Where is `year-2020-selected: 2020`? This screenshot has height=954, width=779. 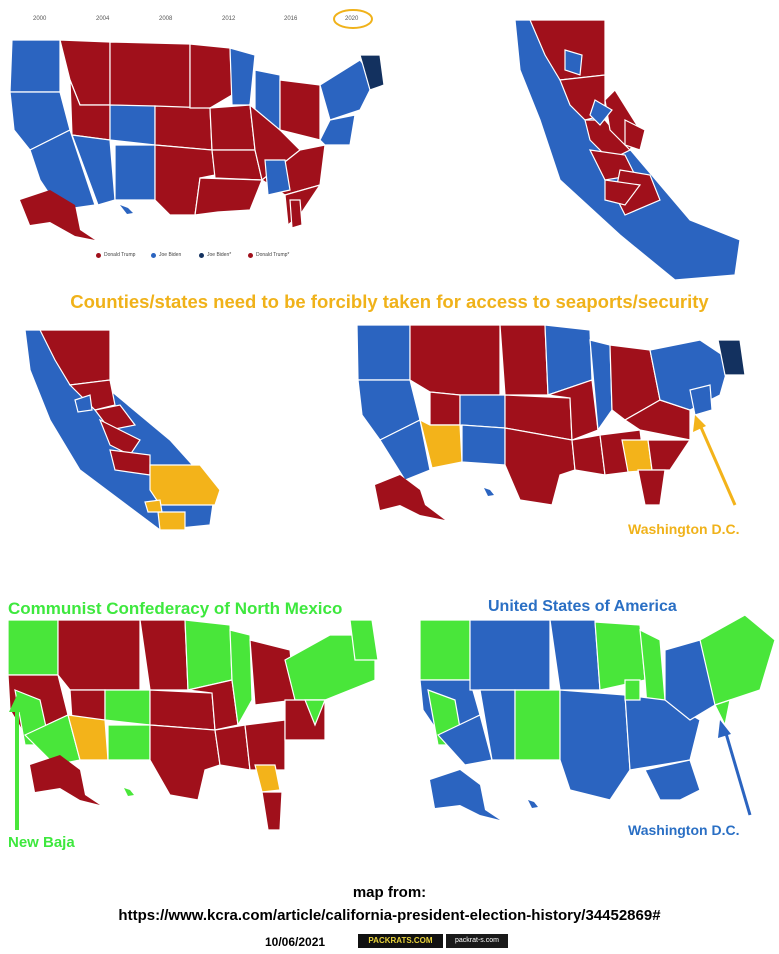
year-2020-selected: 2020 is located at coordinates (352, 19).